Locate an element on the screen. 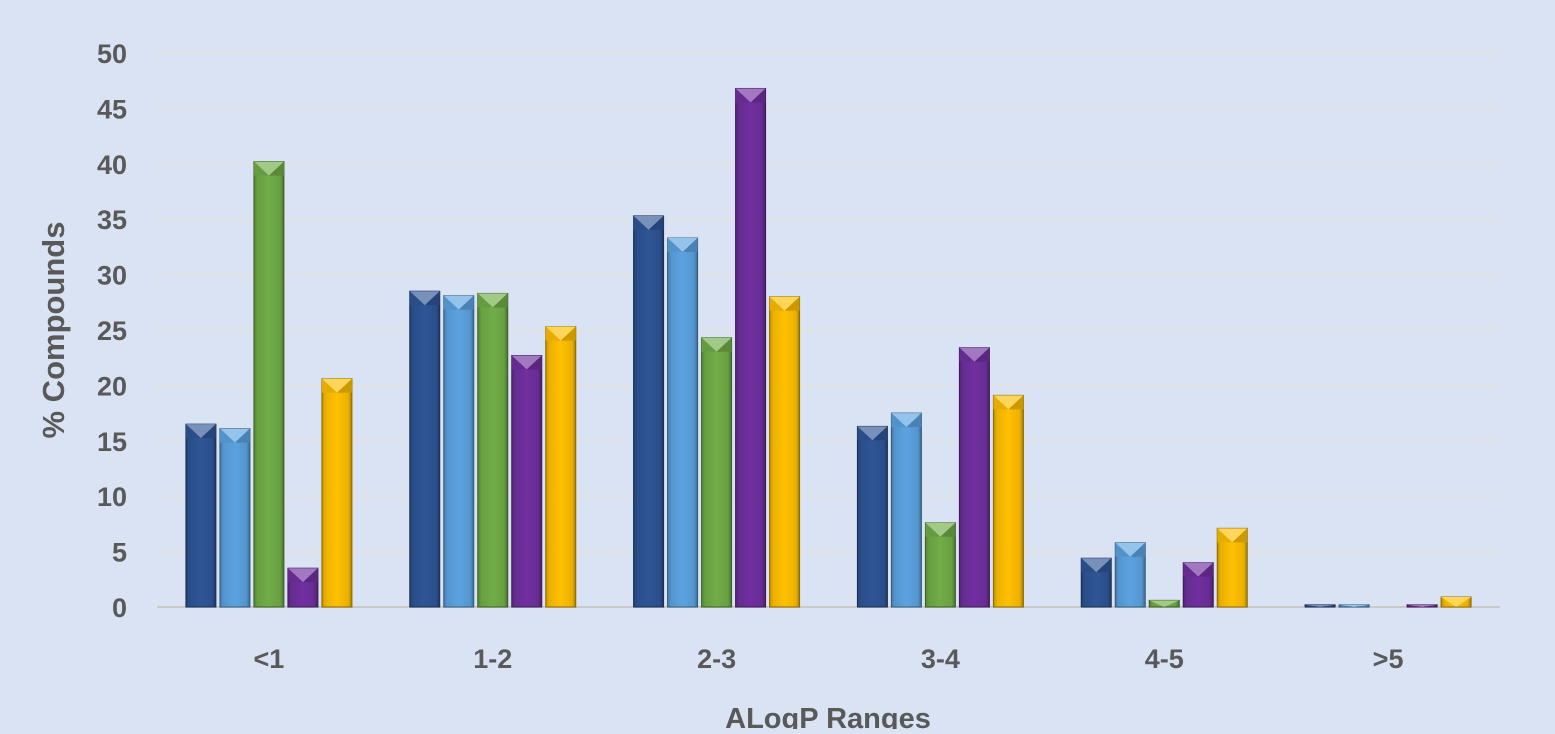  y-tick-label: 35 is located at coordinates (112, 220).